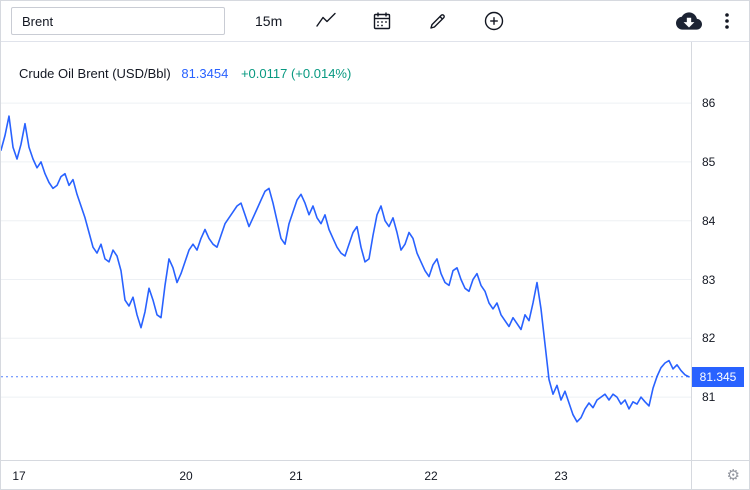  What do you see at coordinates (438, 21) in the screenshot?
I see `draw-icon` at bounding box center [438, 21].